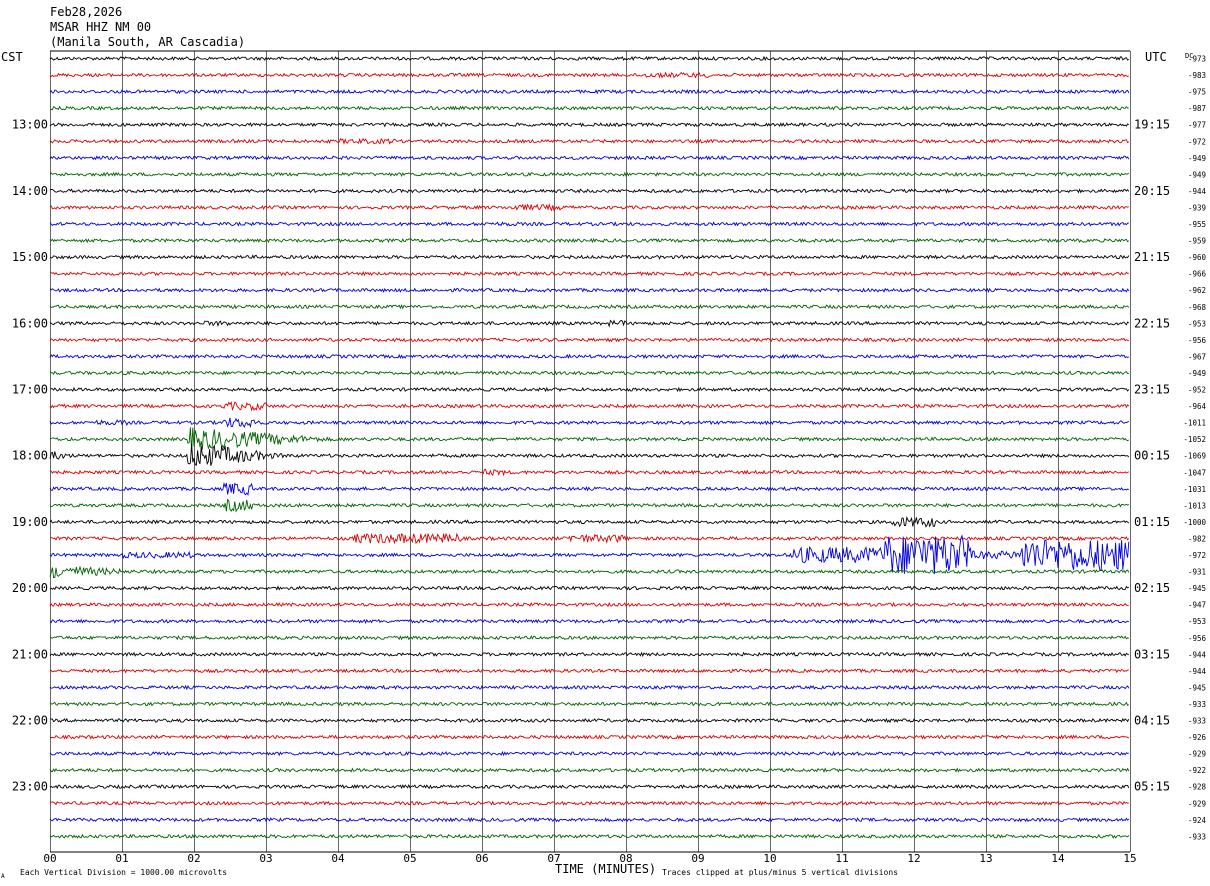 The image size is (1210, 886). I want to click on dc-offset-label: -966, so click(1197, 274).